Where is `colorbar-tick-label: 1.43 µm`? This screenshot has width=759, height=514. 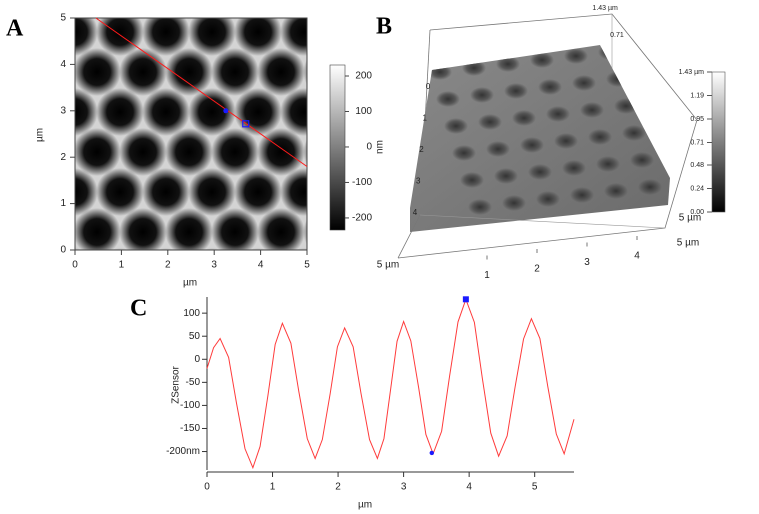
colorbar-tick-label: 1.43 µm is located at coordinates (692, 72).